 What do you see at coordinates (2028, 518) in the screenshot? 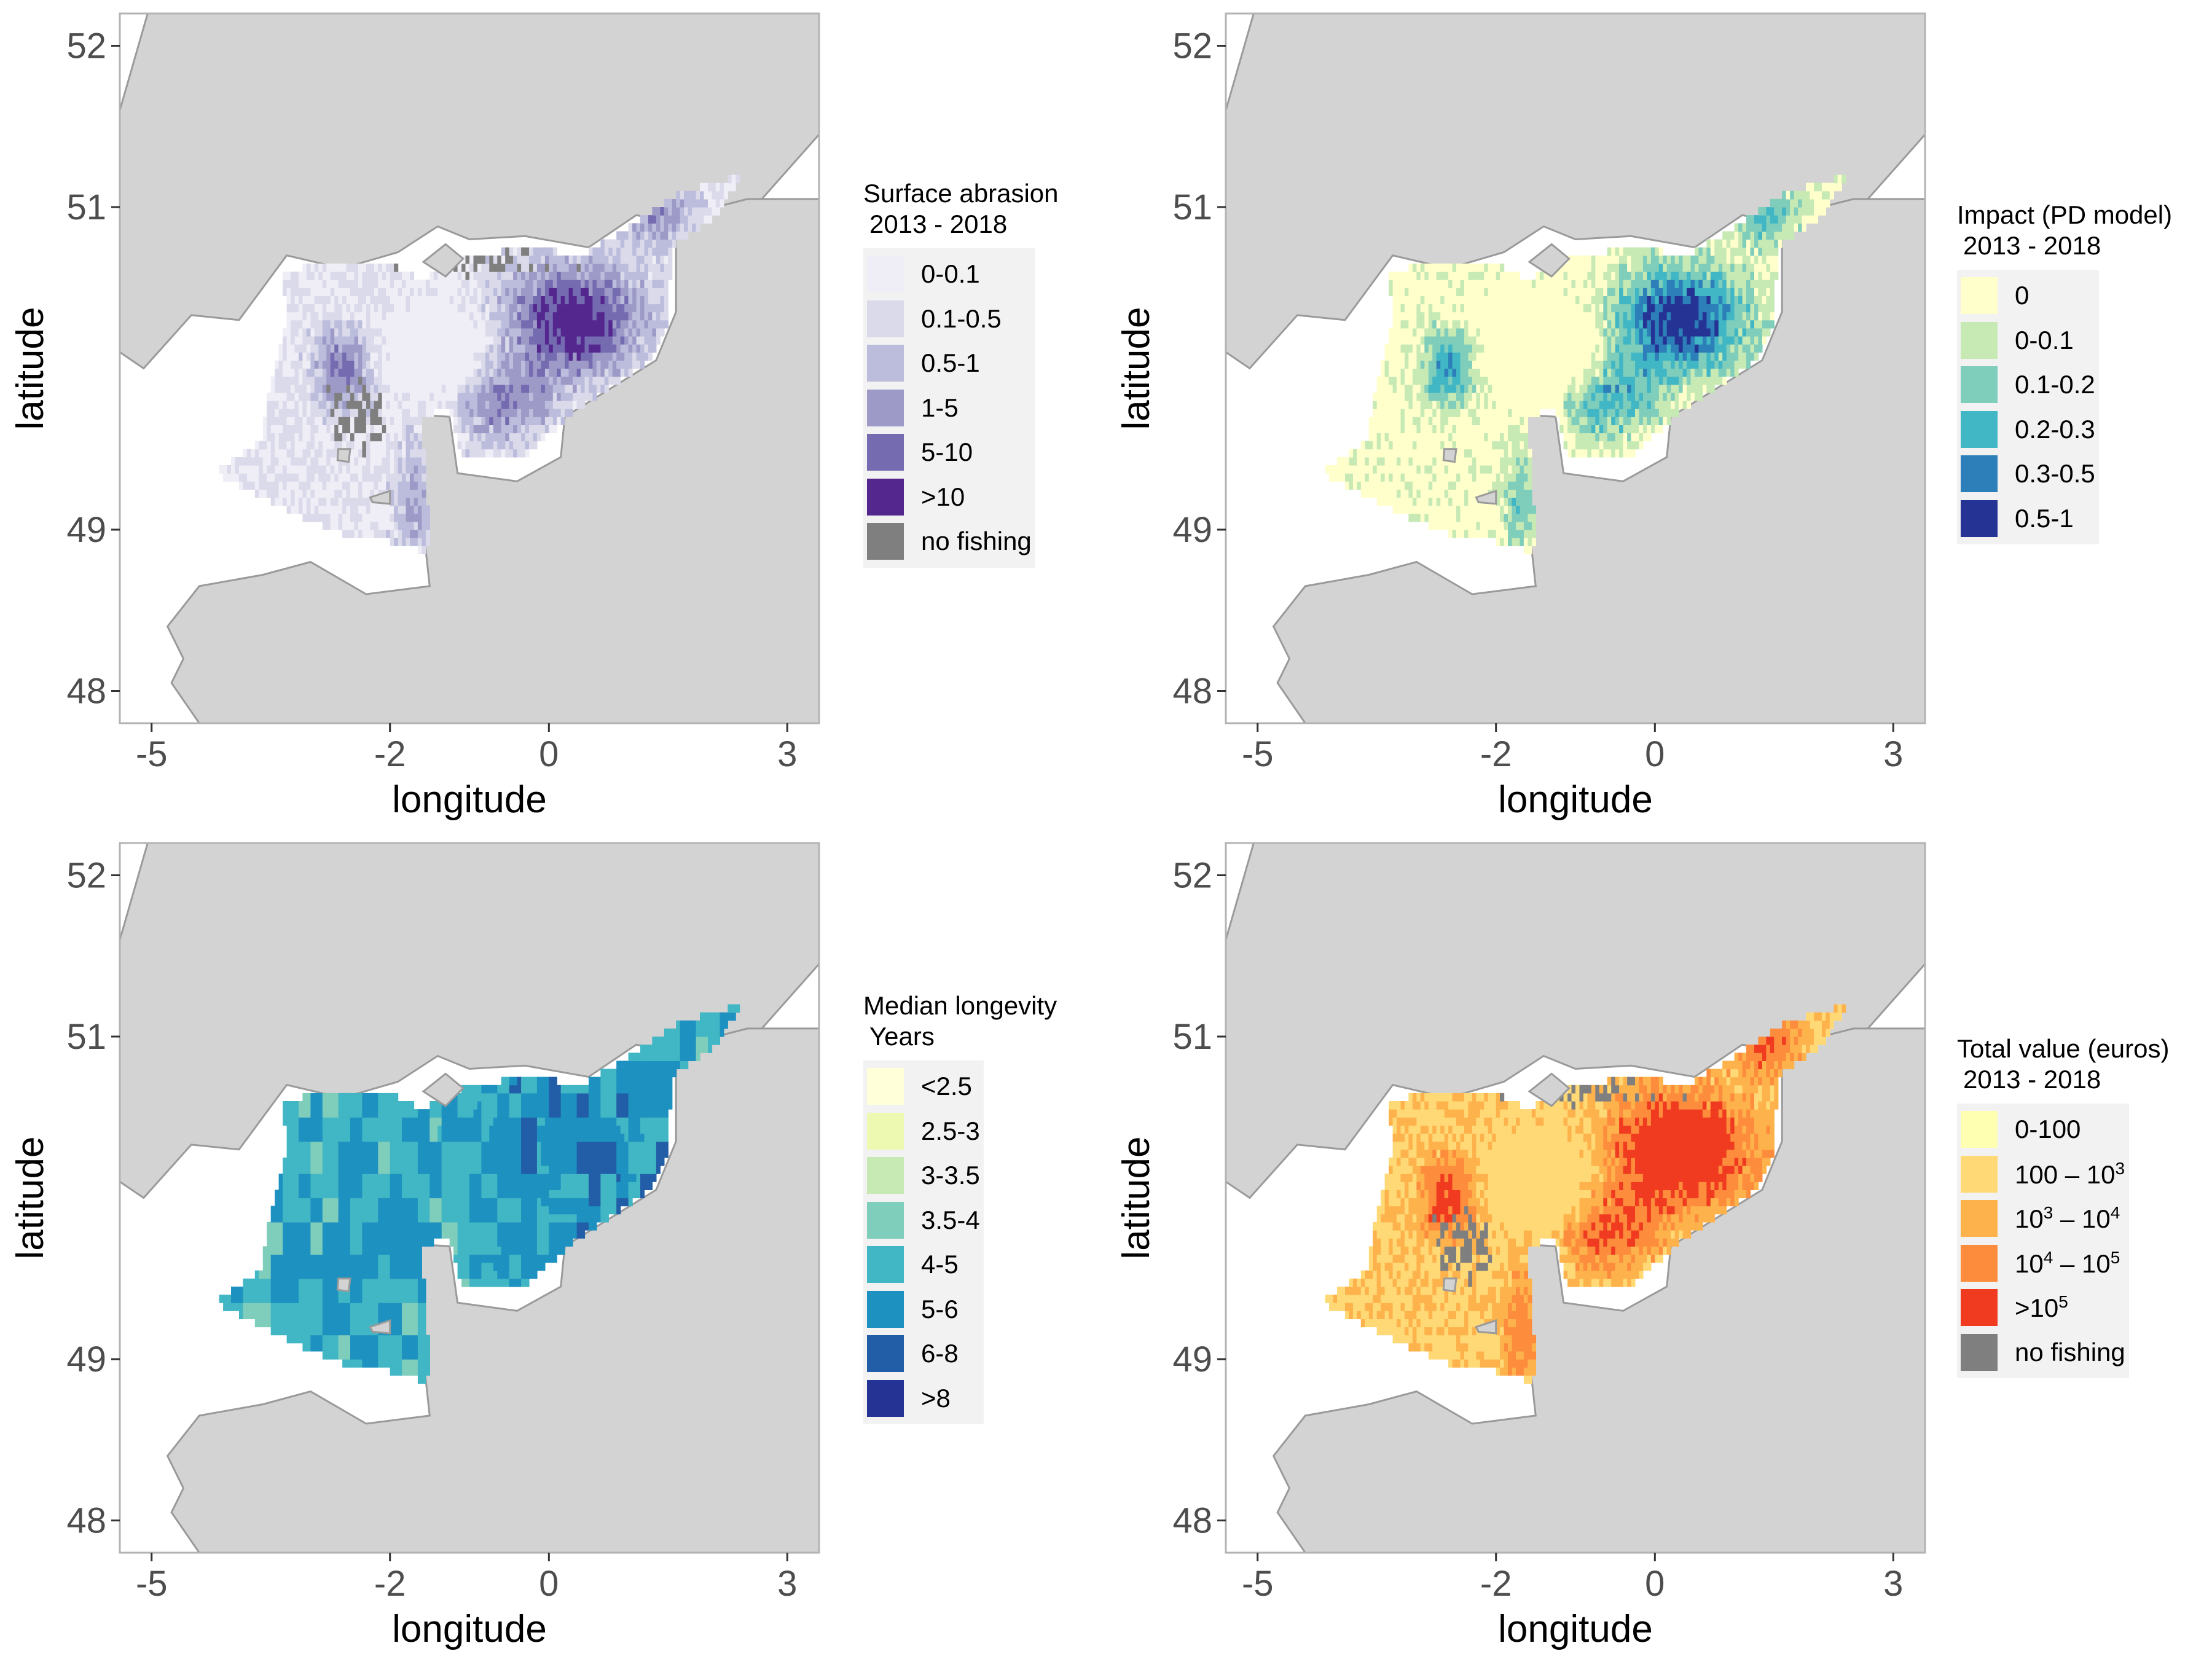
I see `legend-item: 0.5-1` at bounding box center [2028, 518].